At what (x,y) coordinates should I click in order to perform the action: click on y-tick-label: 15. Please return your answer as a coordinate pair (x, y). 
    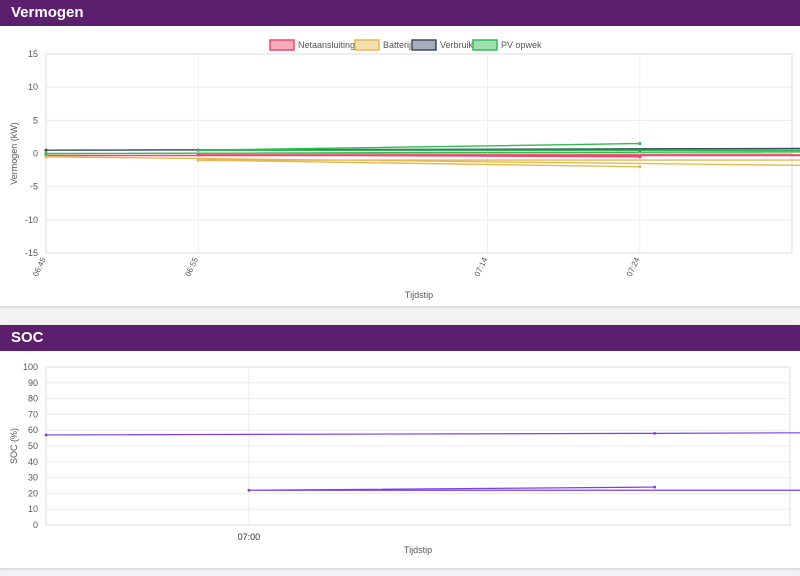
    Looking at the image, I should click on (33, 54).